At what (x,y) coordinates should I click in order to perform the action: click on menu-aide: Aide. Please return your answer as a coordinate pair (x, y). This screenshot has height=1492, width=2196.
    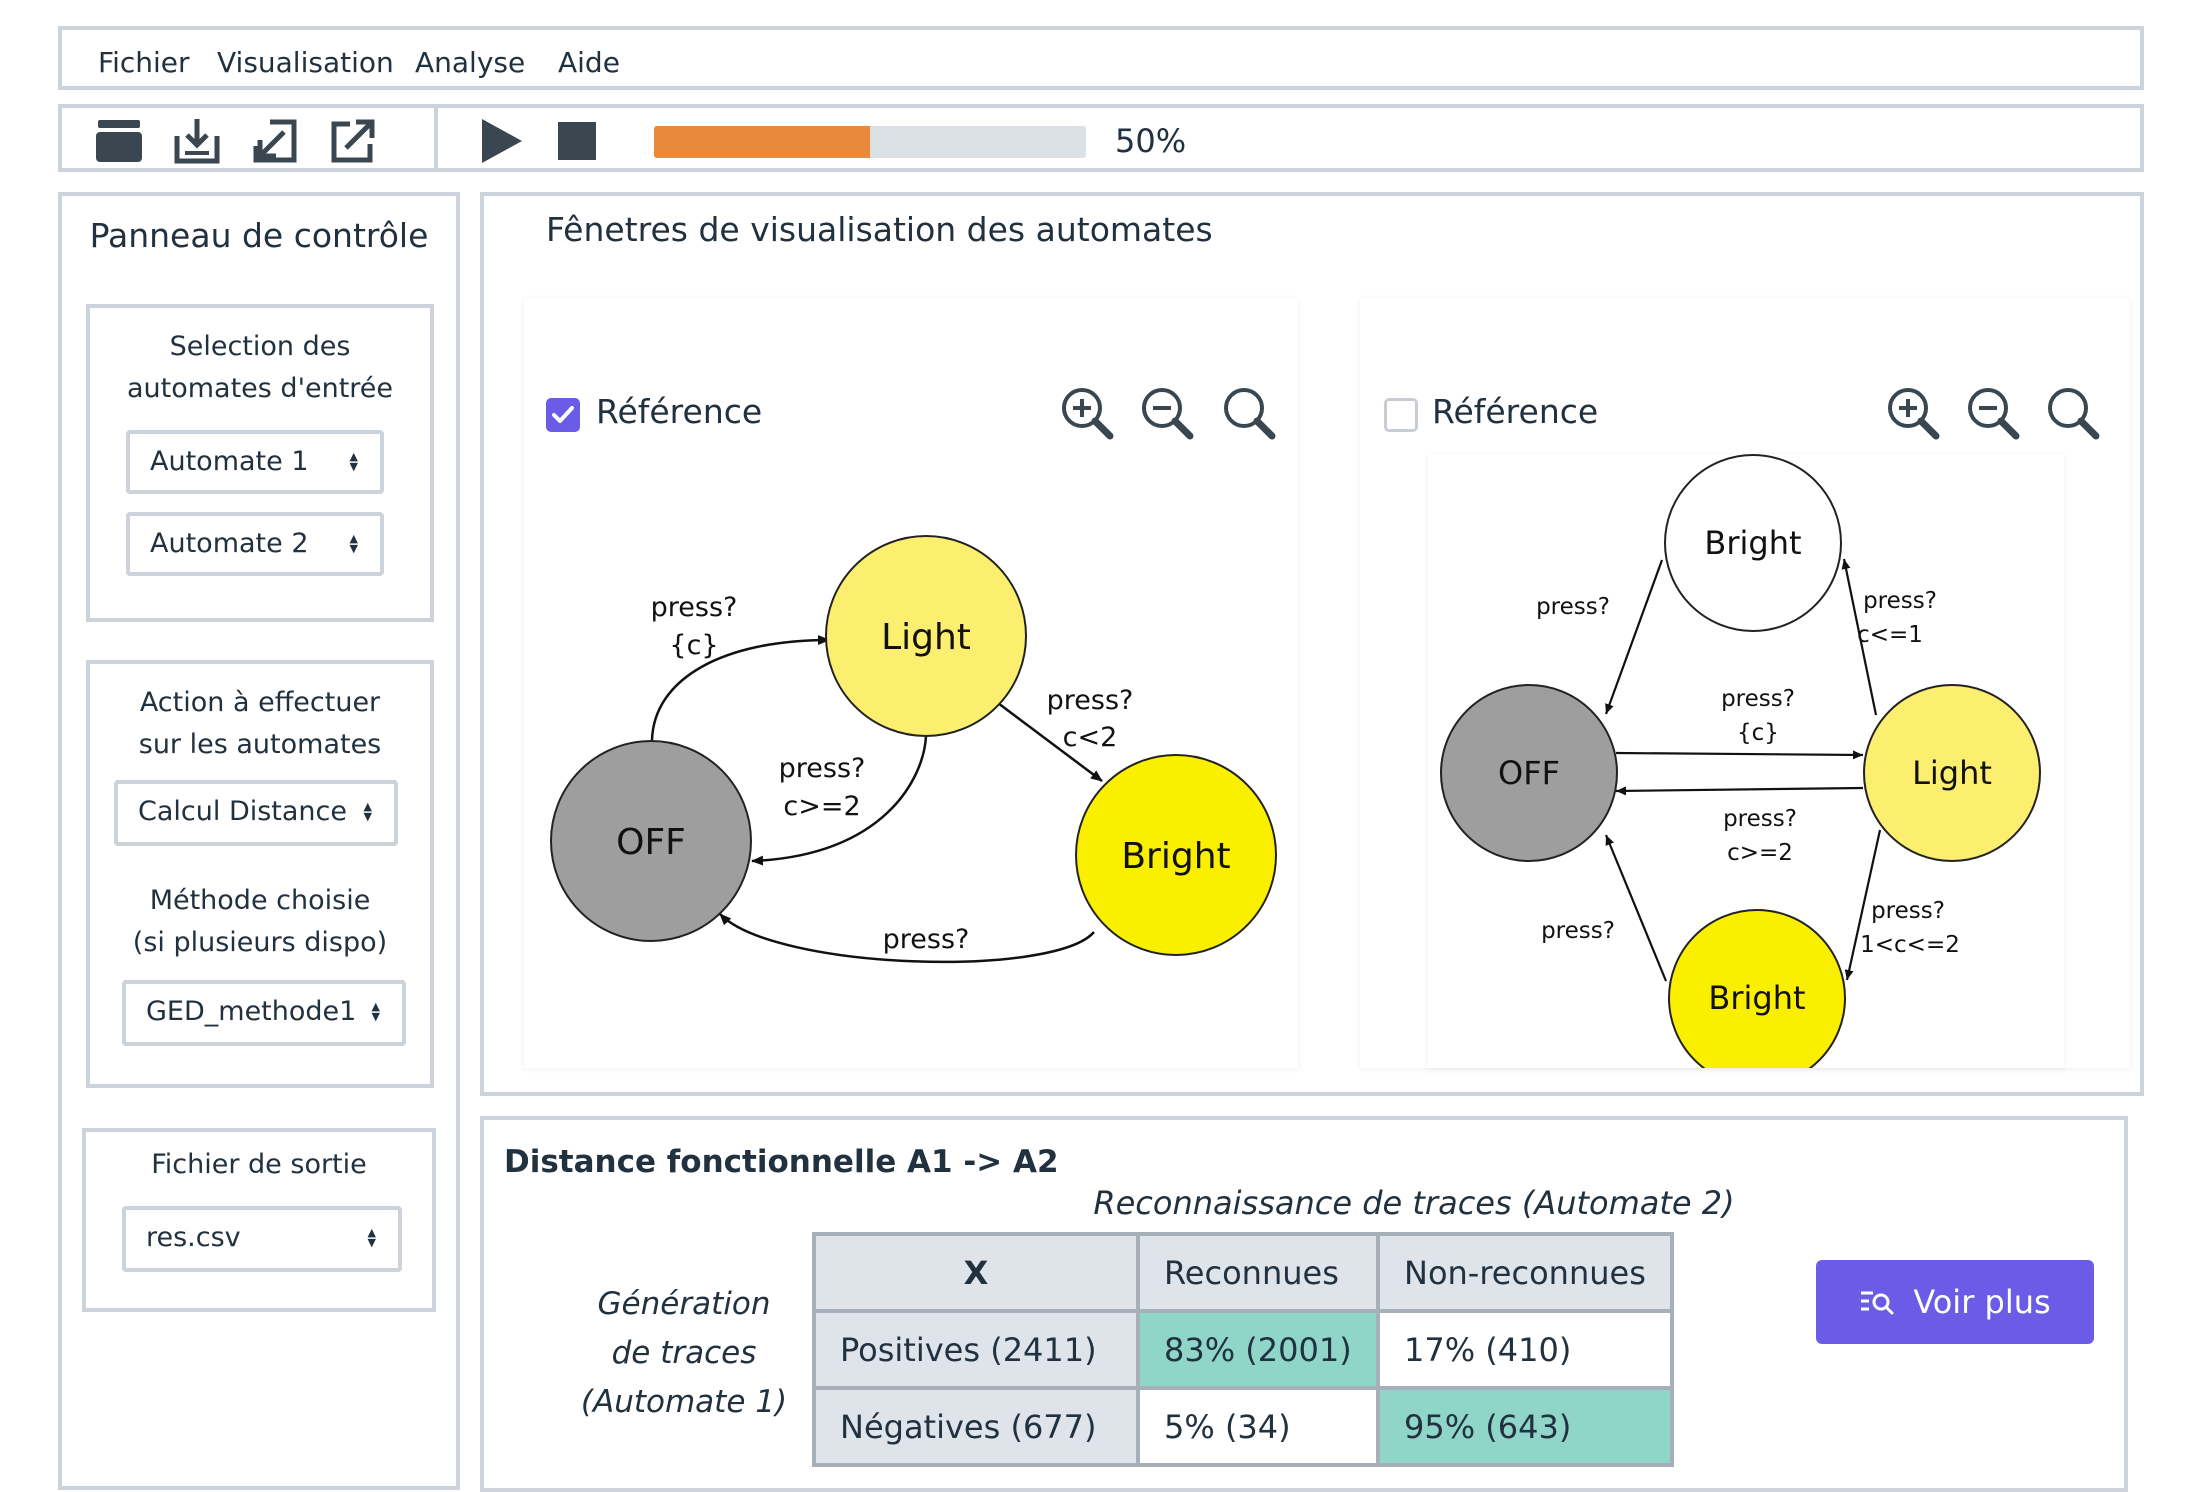
    Looking at the image, I should click on (589, 62).